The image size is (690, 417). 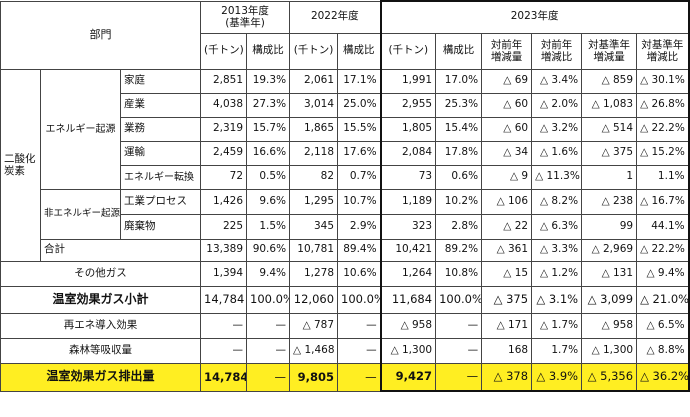 I want to click on ratio-2022: 0.7%, so click(x=359, y=177).